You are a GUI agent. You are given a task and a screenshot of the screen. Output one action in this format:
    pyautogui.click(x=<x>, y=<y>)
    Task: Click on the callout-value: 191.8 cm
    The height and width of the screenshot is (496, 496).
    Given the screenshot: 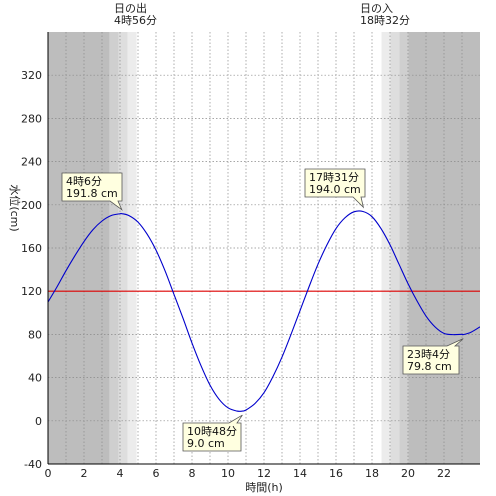 What is the action you would take?
    pyautogui.click(x=92, y=193)
    